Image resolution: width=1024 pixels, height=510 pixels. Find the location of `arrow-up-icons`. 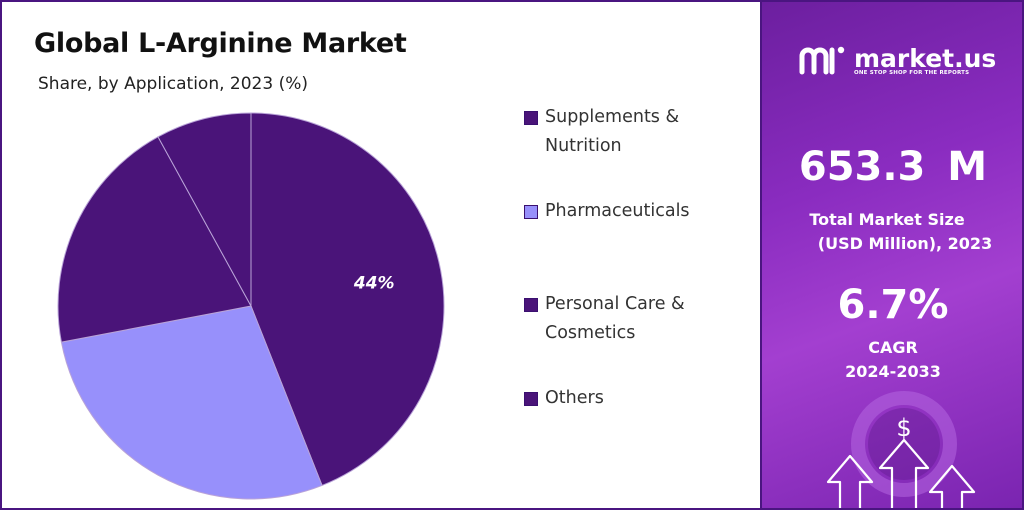

arrow-up-icons is located at coordinates (901, 473).